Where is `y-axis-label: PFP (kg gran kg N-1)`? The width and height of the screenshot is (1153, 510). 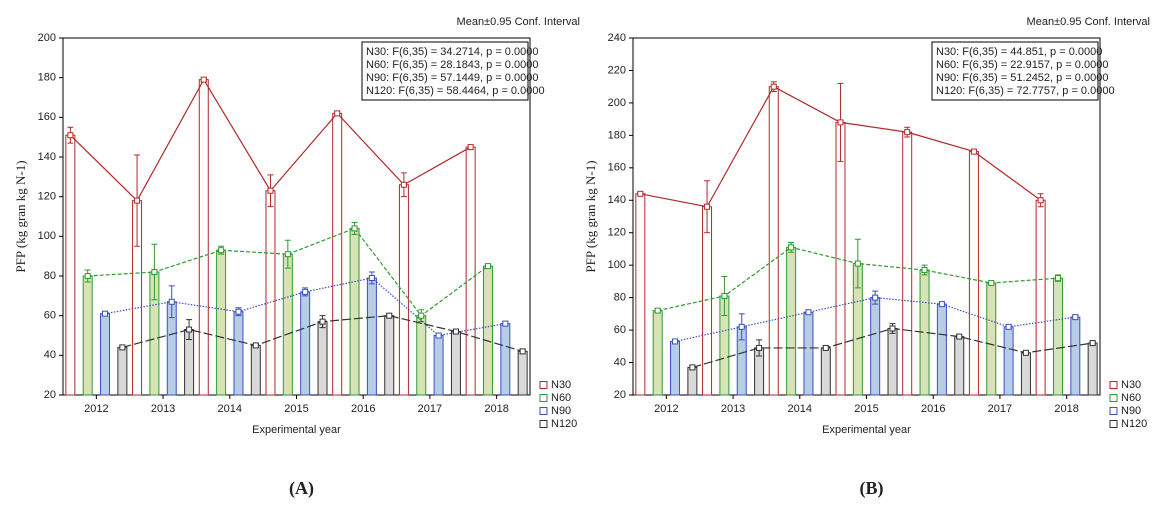 y-axis-label: PFP (kg gran kg N-1) is located at coordinates (590, 216).